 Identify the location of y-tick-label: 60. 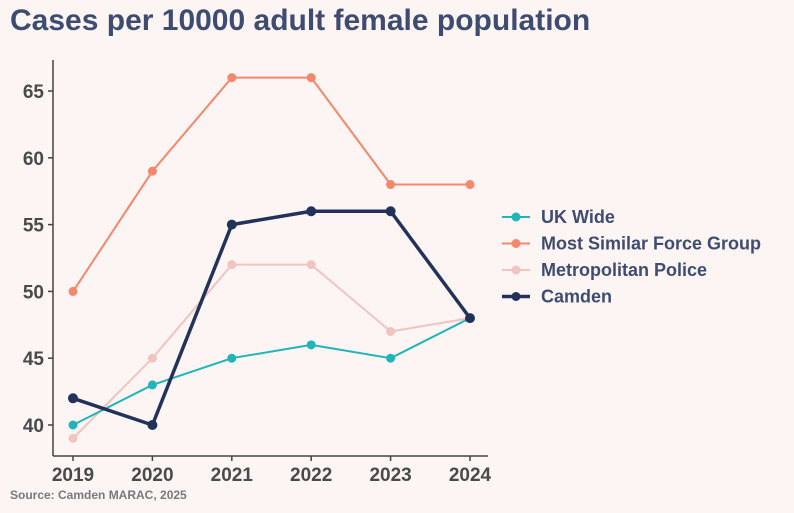
(33, 159).